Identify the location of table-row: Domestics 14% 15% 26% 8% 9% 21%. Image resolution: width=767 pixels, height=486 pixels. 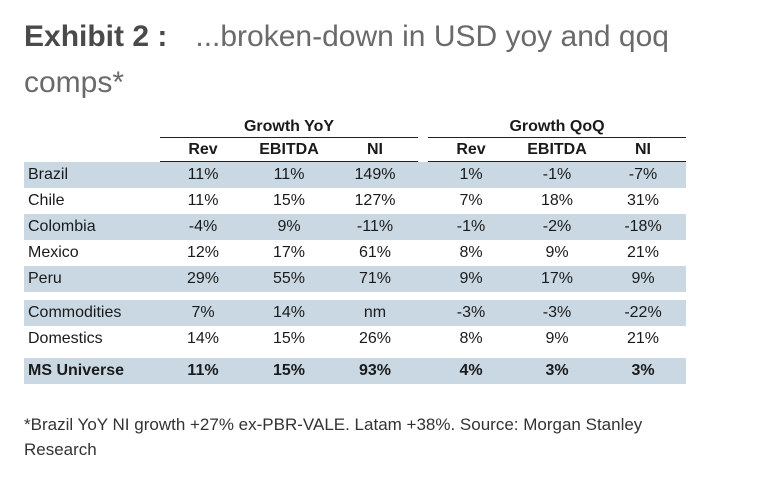
(355, 339).